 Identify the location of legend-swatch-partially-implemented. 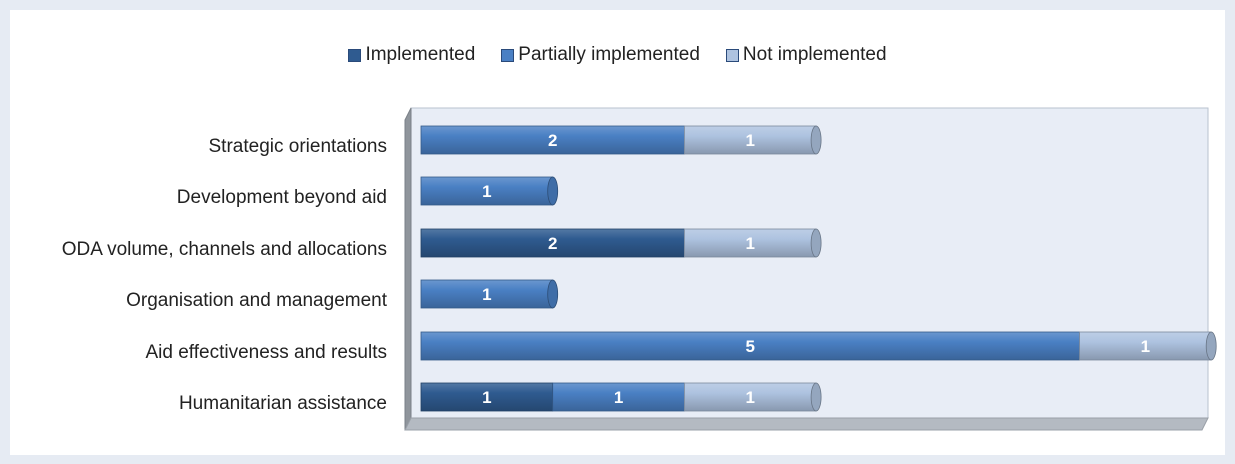
(508, 55).